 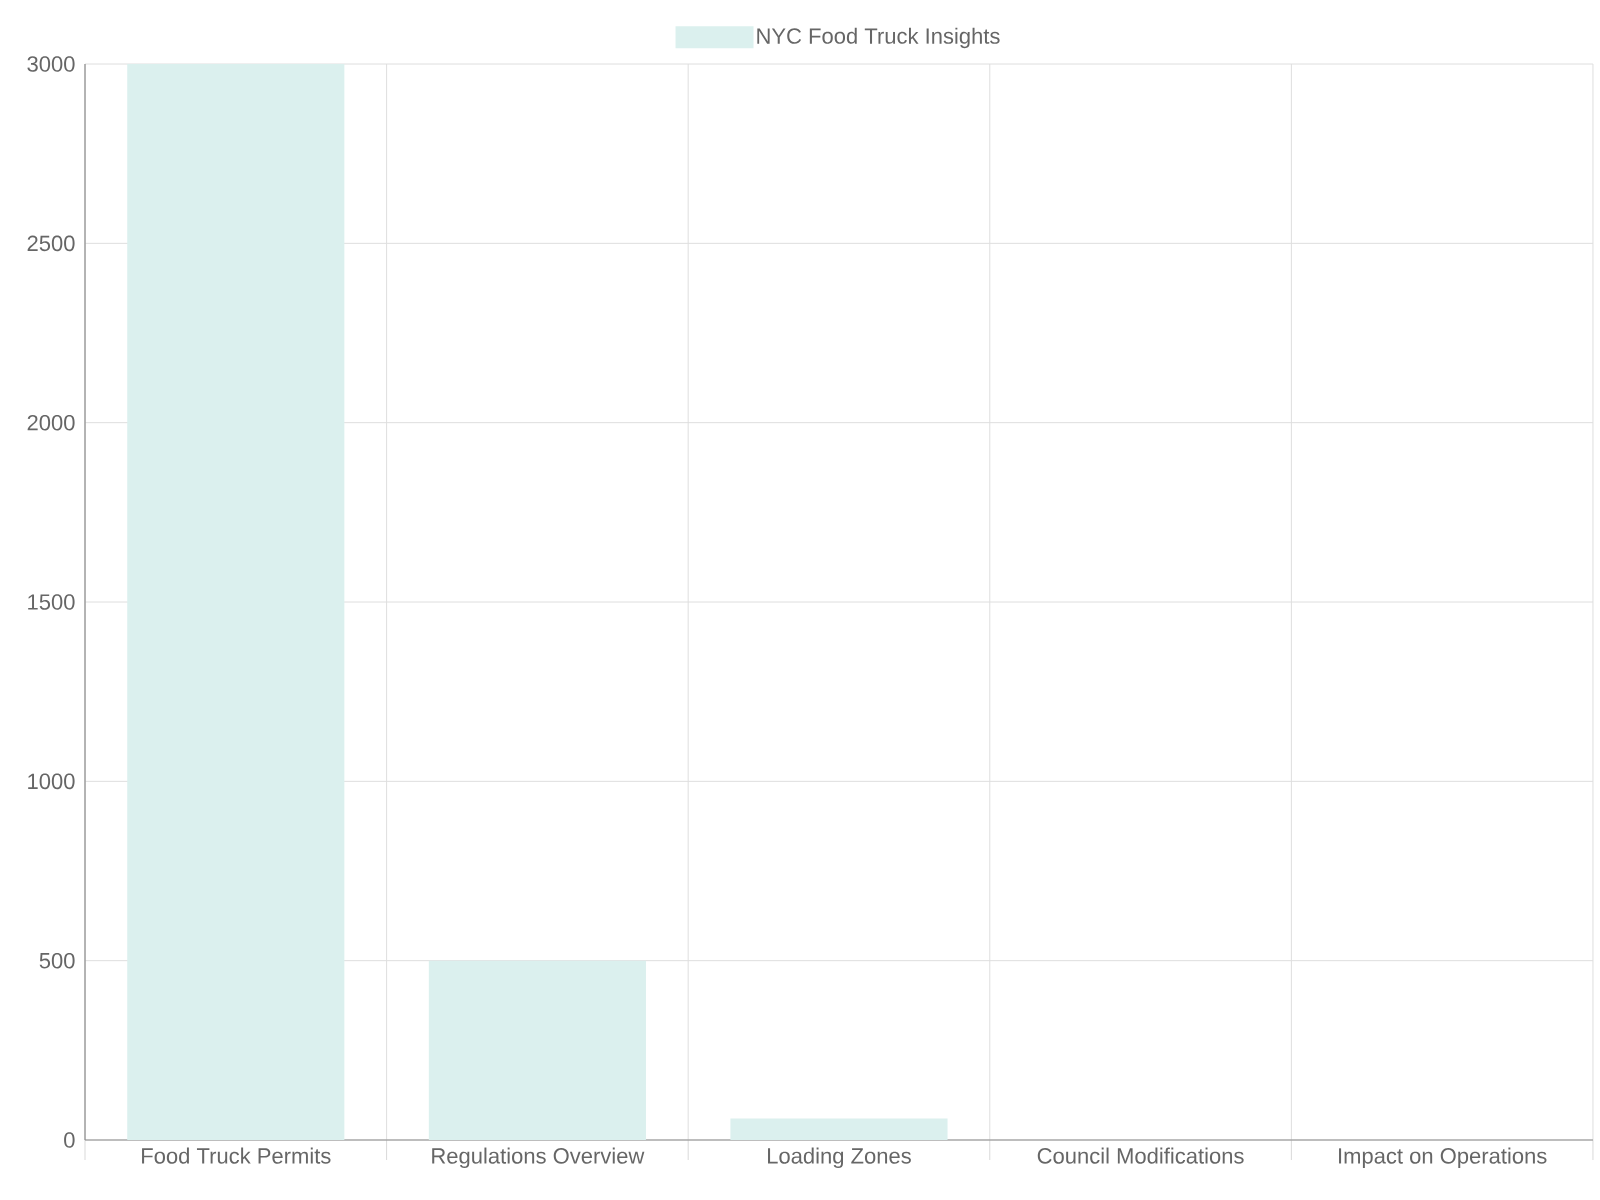 I want to click on y-tick-label: 1000, so click(x=51, y=781).